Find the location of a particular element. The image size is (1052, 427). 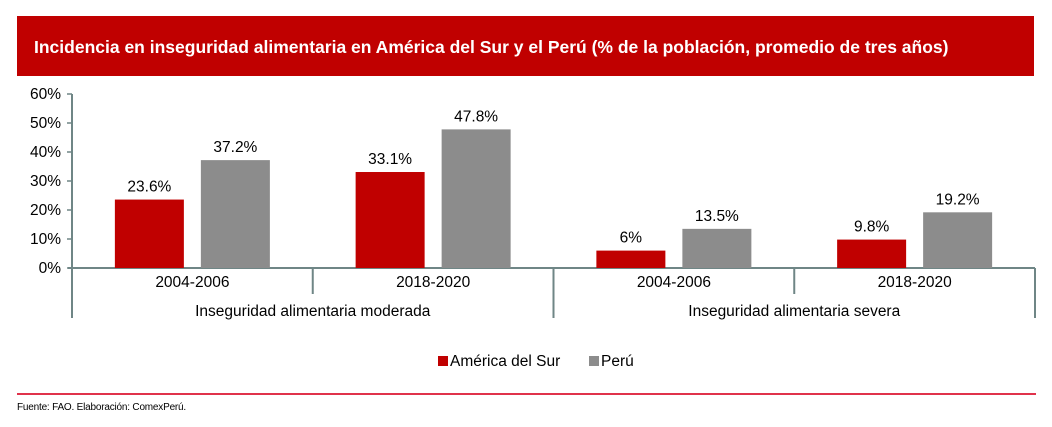

data-label: 13.5% is located at coordinates (717, 216).